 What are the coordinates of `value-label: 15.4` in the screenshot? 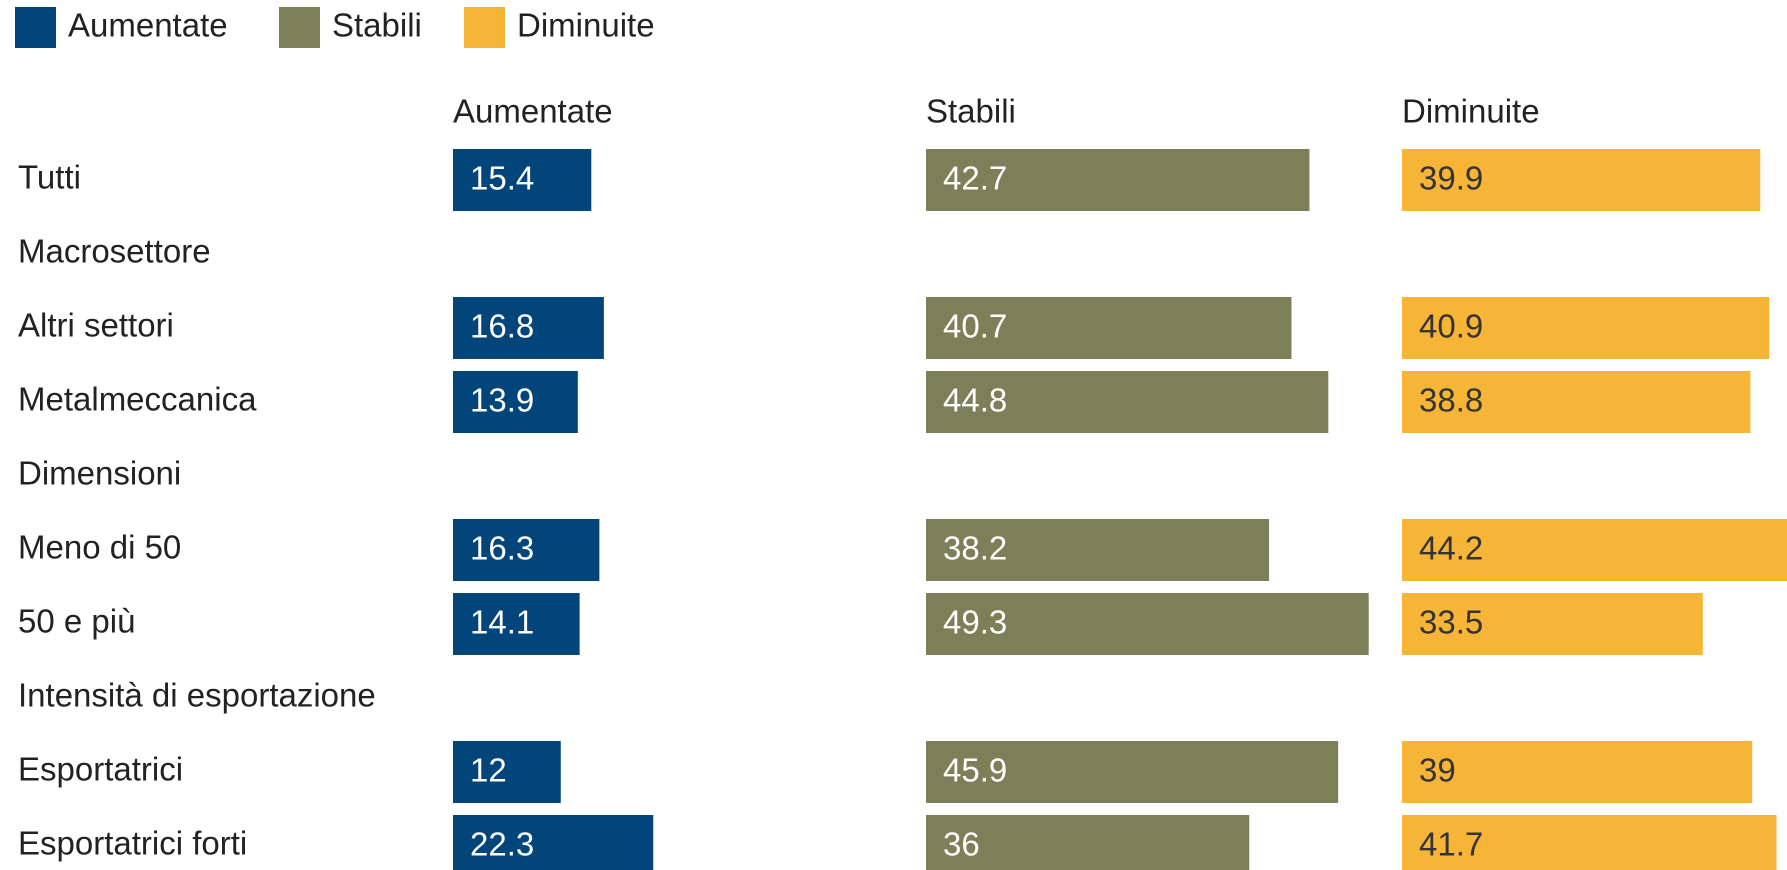 It's located at (502, 178).